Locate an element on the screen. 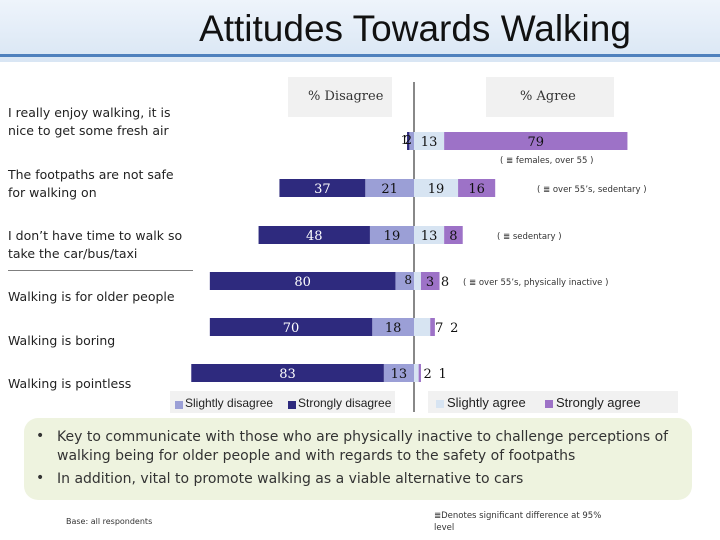 This screenshot has height=540, width=720. value-label-slightly-disagree: 8 is located at coordinates (408, 280).